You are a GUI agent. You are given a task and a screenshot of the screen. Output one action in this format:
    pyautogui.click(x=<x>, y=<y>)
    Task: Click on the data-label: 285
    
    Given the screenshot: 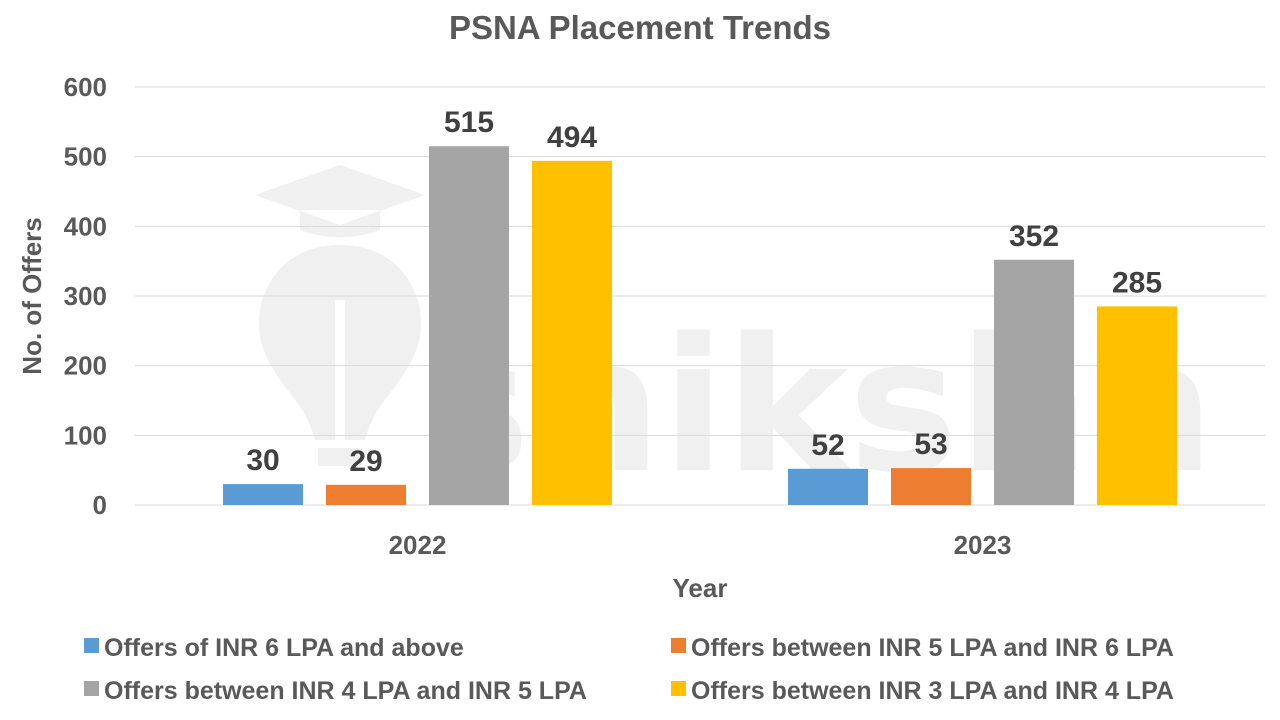 What is the action you would take?
    pyautogui.click(x=1137, y=282)
    